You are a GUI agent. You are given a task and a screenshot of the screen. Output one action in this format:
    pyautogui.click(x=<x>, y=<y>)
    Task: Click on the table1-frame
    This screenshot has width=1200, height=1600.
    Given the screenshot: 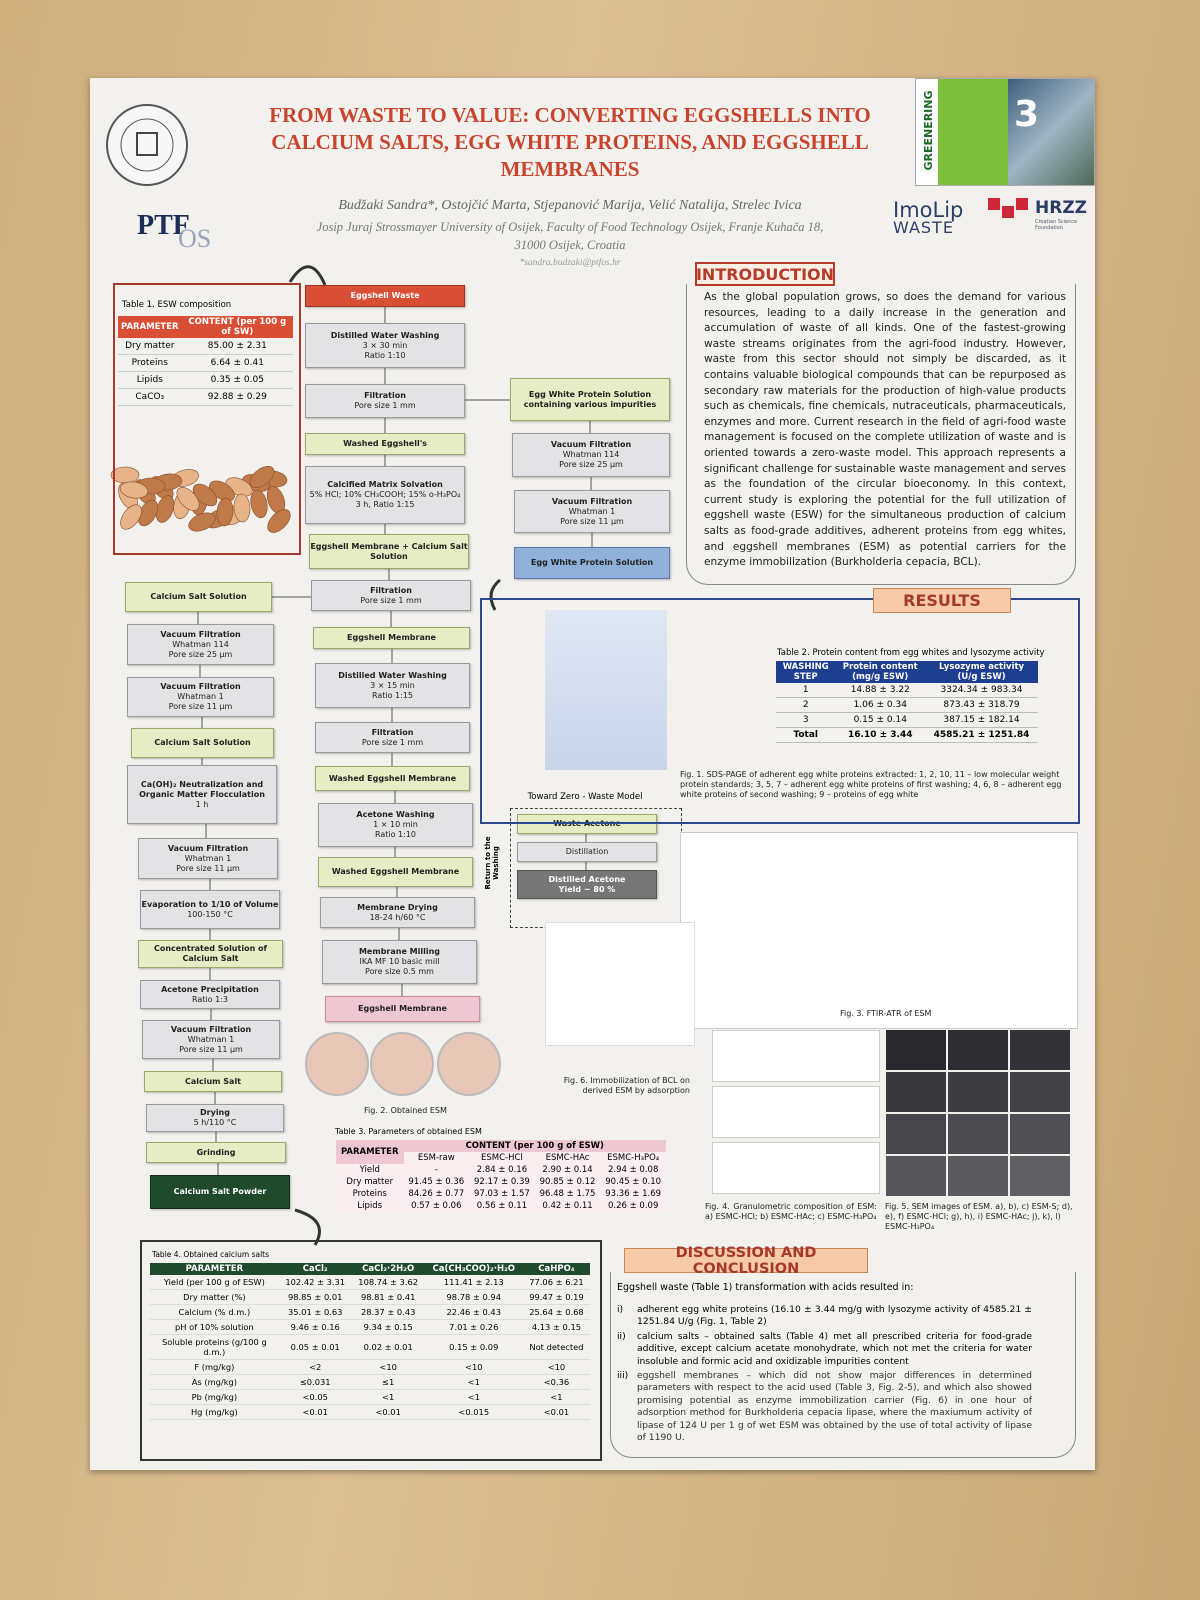 What is the action you would take?
    pyautogui.click(x=207, y=419)
    